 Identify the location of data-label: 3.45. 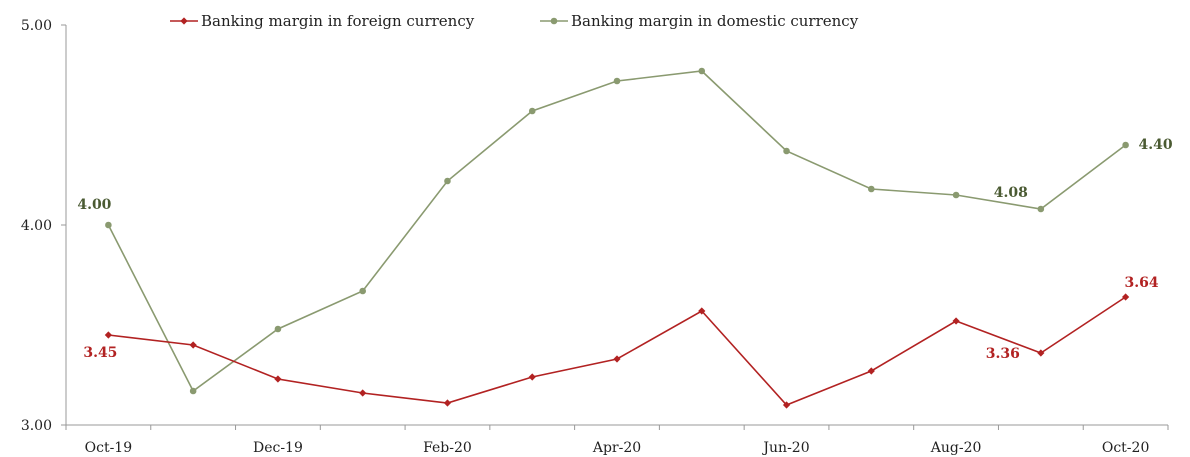
(100, 353).